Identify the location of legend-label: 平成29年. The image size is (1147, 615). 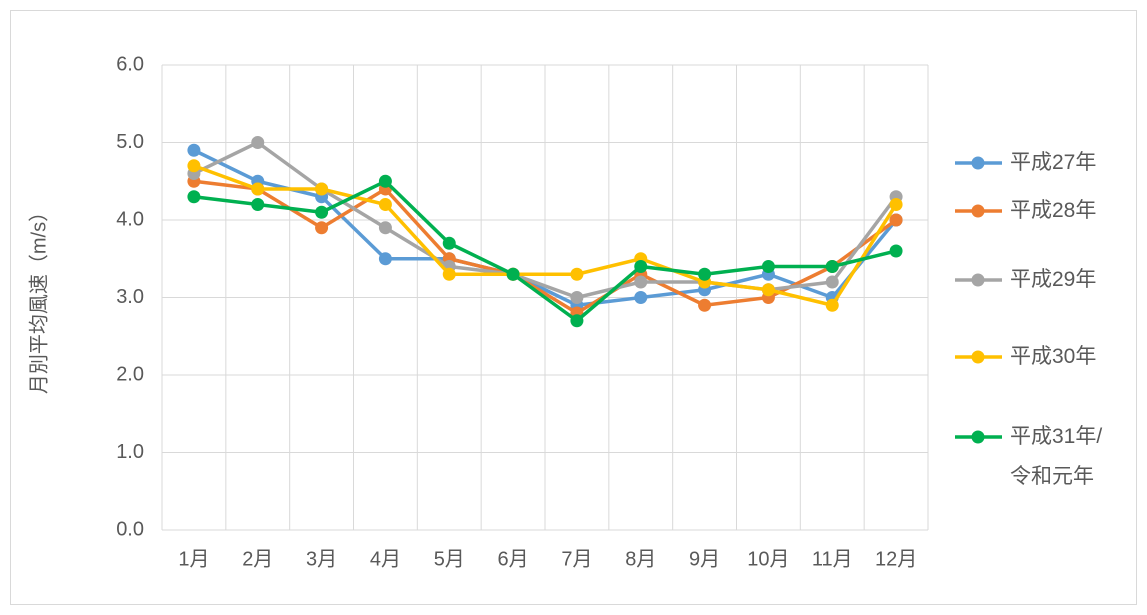
(1053, 279).